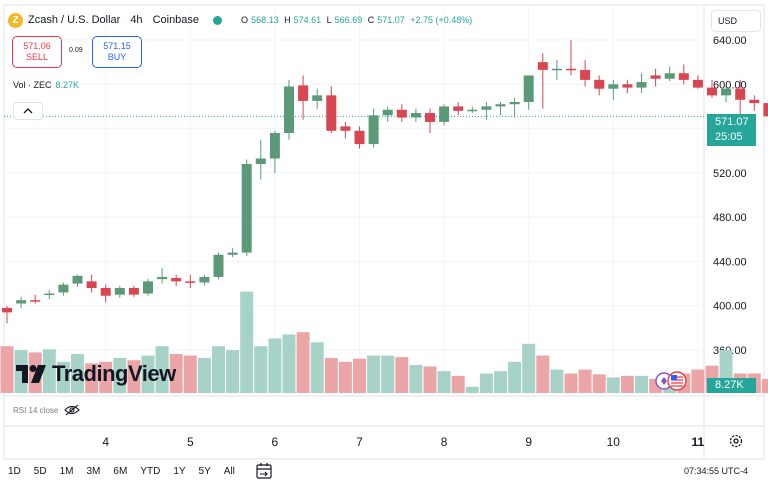  Describe the element at coordinates (37, 57) in the screenshot. I see `sell-label: SELL` at that location.